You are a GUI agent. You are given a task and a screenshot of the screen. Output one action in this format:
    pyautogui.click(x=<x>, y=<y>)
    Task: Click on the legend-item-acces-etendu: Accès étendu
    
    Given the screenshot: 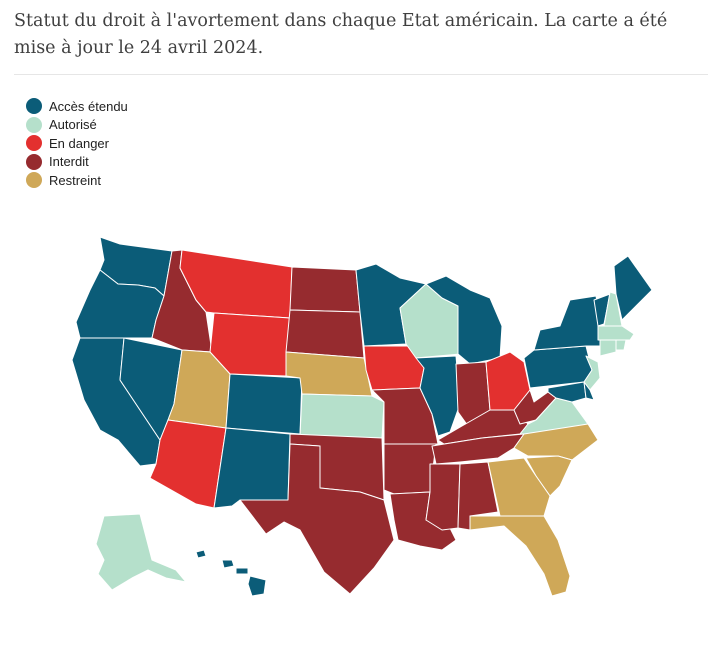 What is the action you would take?
    pyautogui.click(x=77, y=106)
    